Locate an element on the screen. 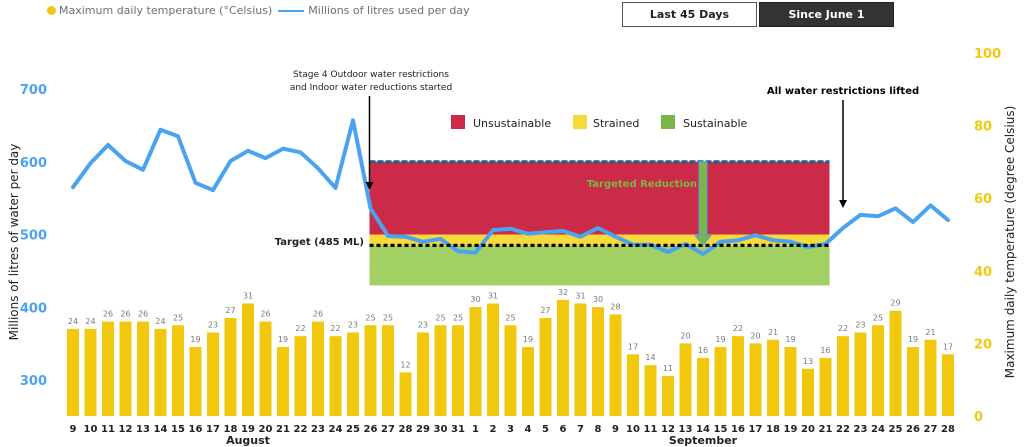 The image size is (1024, 447). since-june-1-button: Since June 1 is located at coordinates (826, 14).